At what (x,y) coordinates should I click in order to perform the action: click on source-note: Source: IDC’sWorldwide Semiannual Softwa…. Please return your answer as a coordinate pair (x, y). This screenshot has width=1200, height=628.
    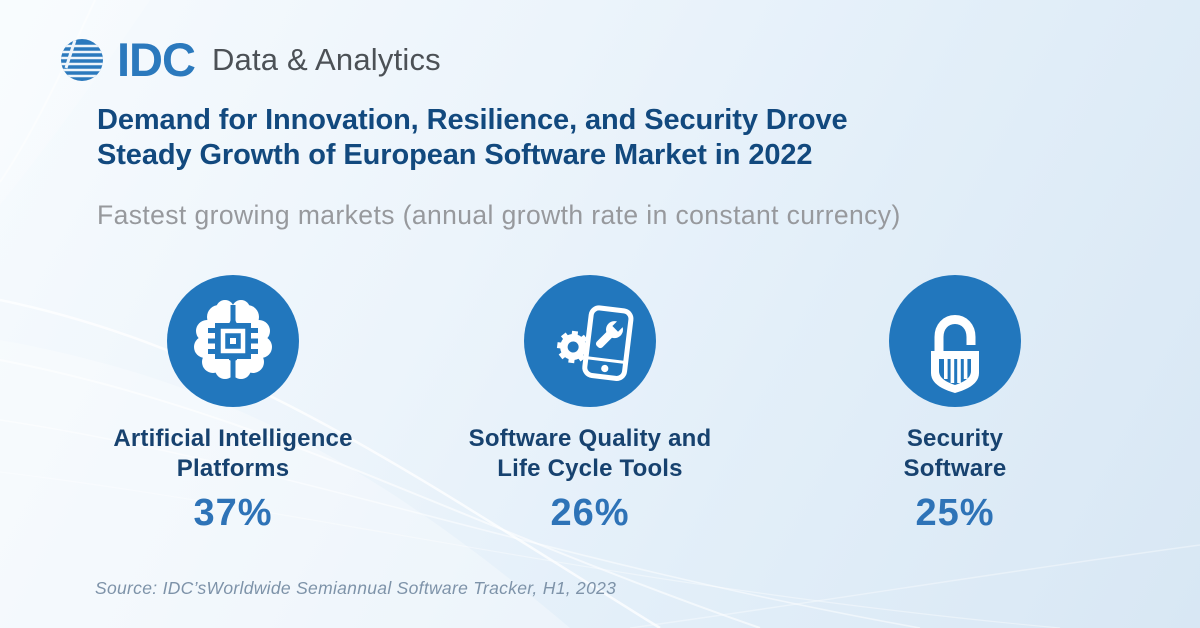
    Looking at the image, I should click on (356, 588).